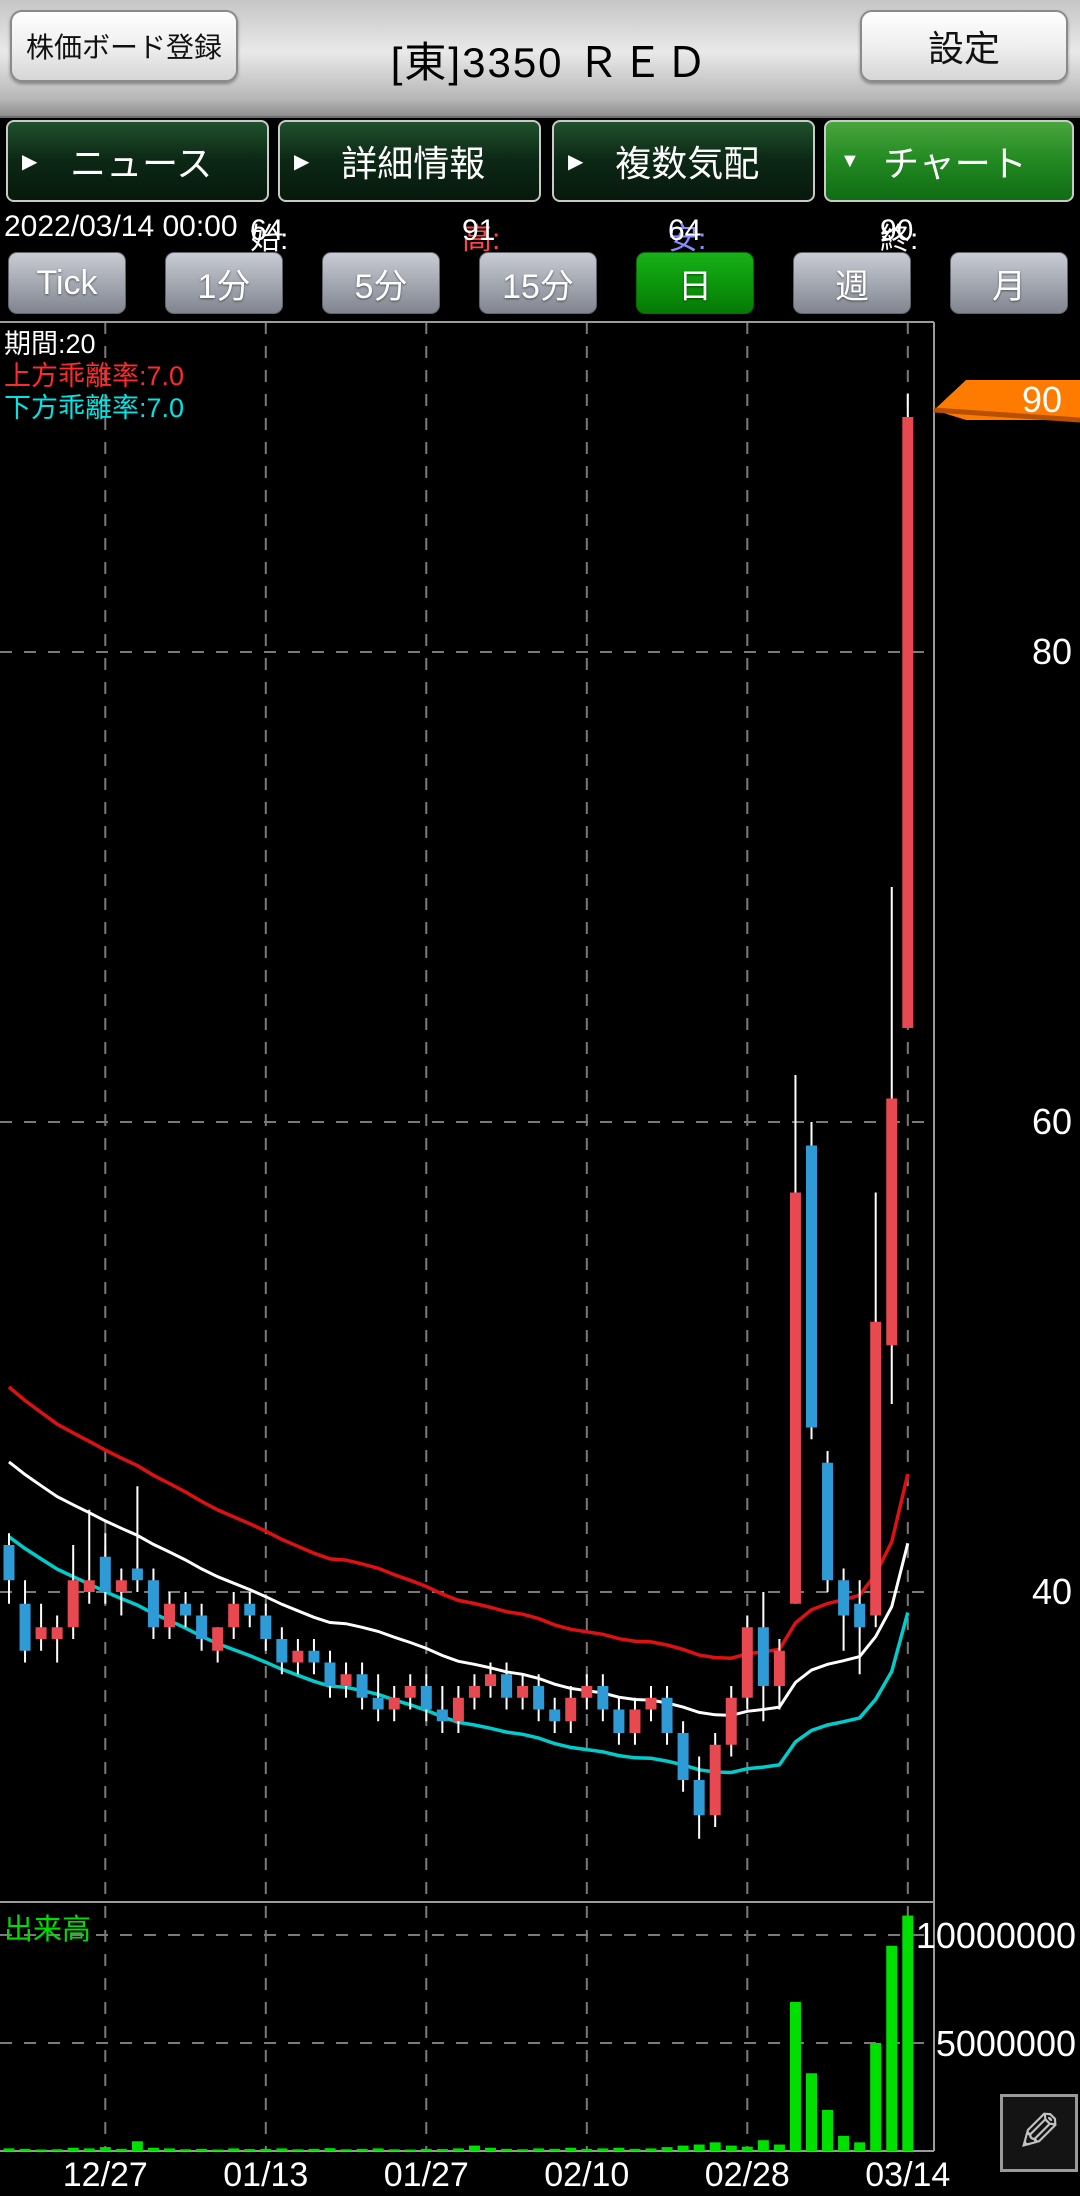 This screenshot has height=2196, width=1080. Describe the element at coordinates (897, 230) in the screenshot. I see `close-value: 90` at that location.